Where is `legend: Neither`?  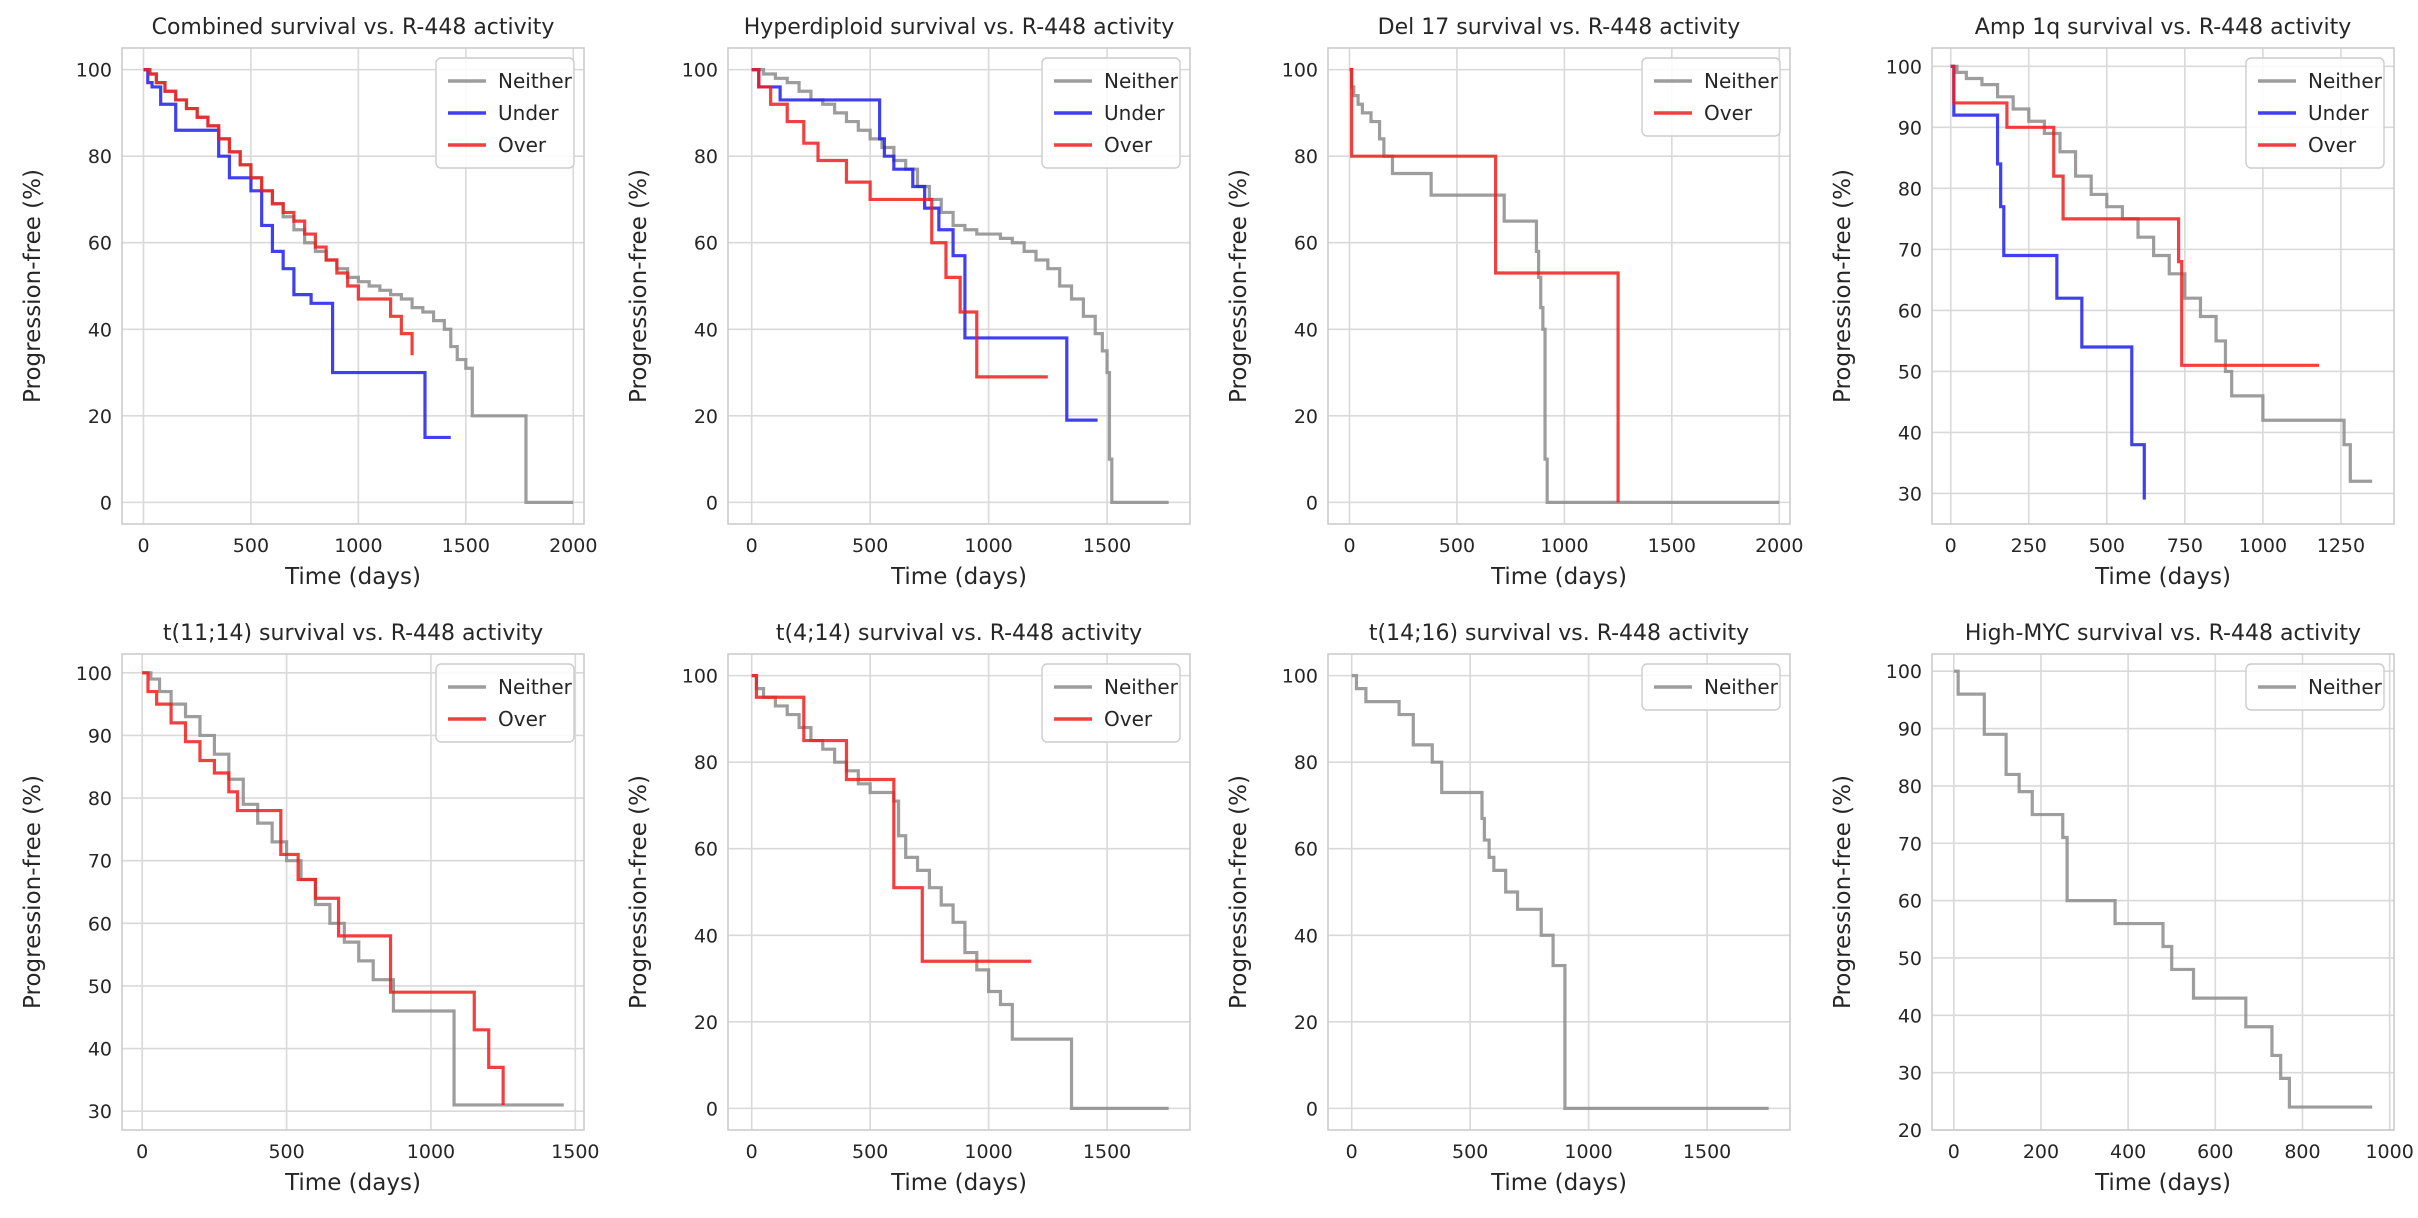
legend: Neither is located at coordinates (2315, 687).